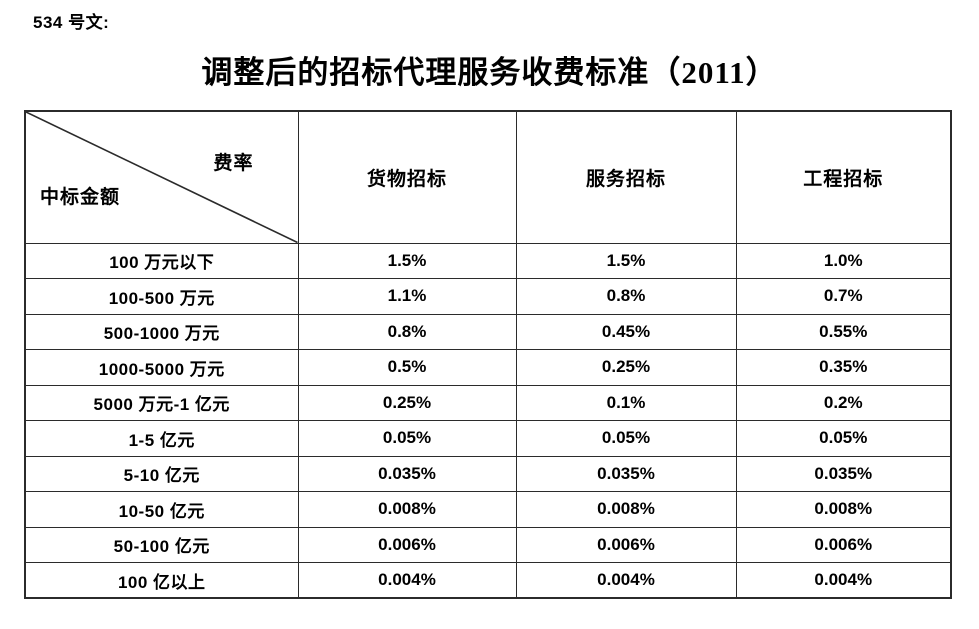  I want to click on rate-value: 1.1%, so click(407, 296).